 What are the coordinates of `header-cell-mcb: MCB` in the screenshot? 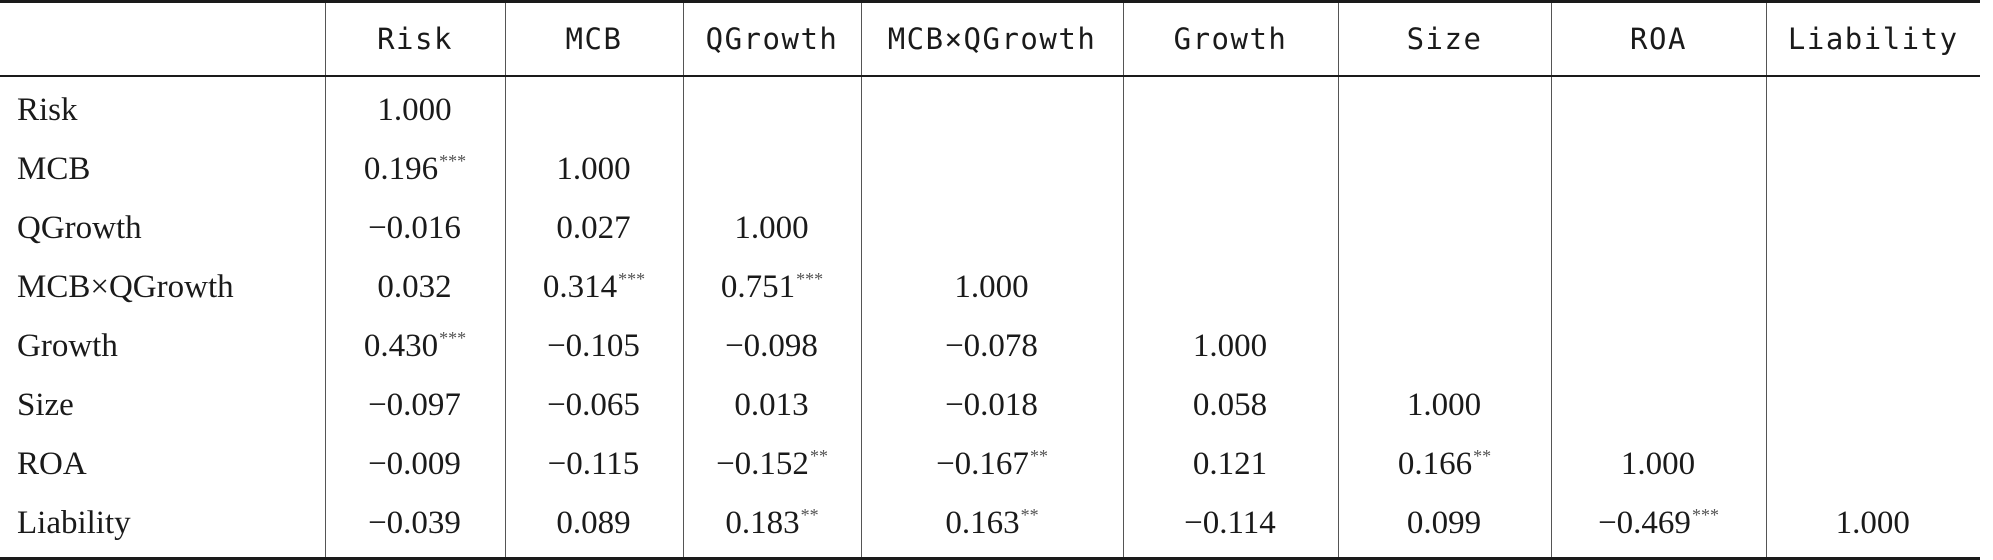 It's located at (594, 39).